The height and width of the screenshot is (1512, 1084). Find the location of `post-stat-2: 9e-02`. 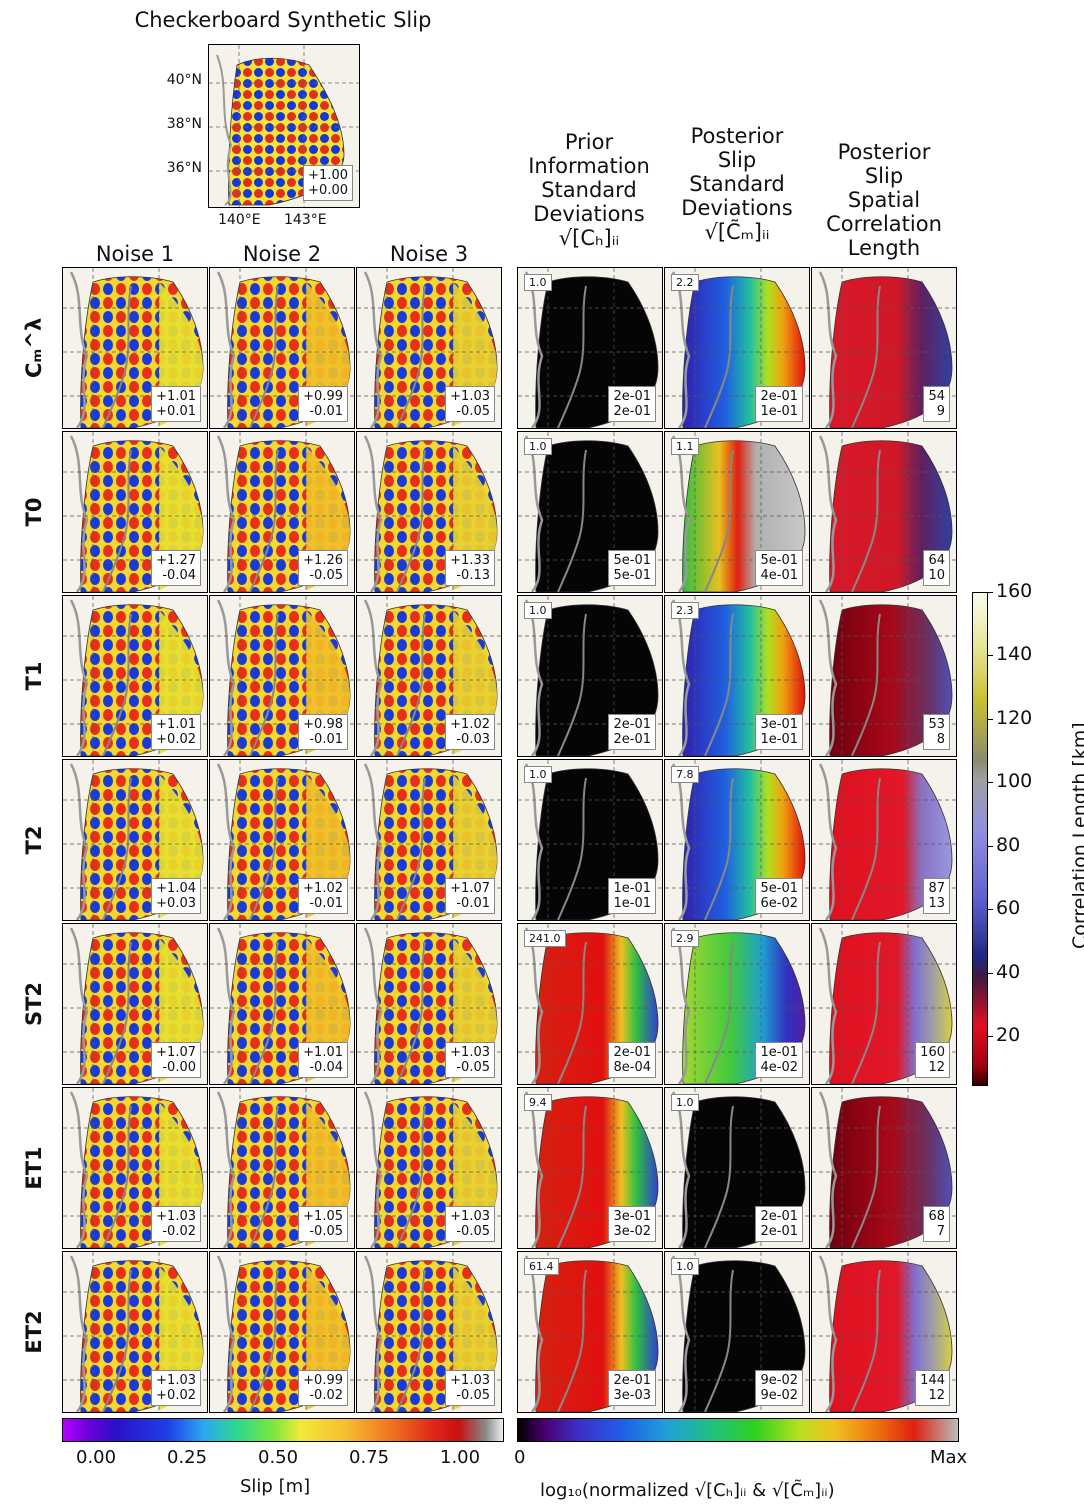

post-stat-2: 9e-02 is located at coordinates (779, 1395).